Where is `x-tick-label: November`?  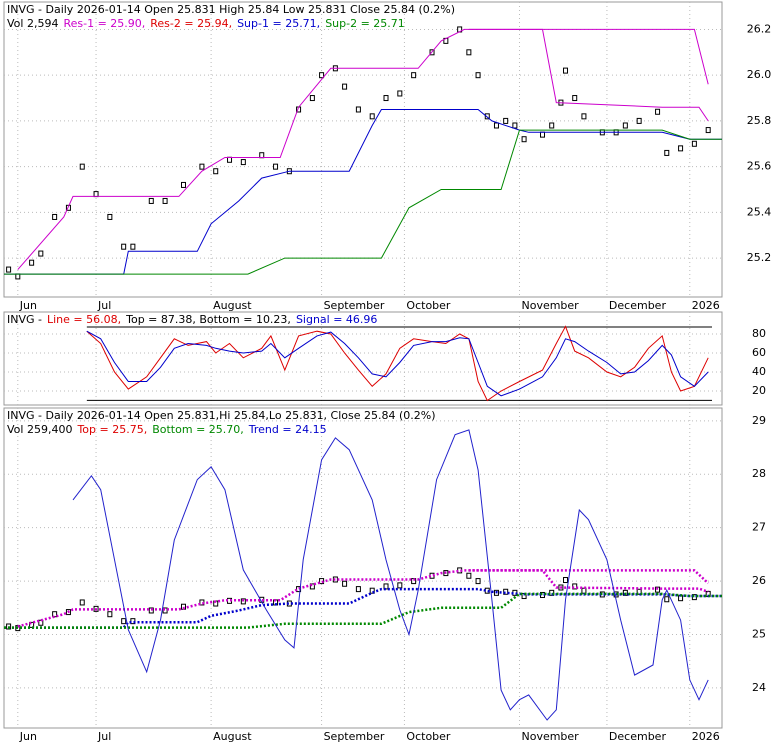
x-tick-label: November is located at coordinates (550, 736).